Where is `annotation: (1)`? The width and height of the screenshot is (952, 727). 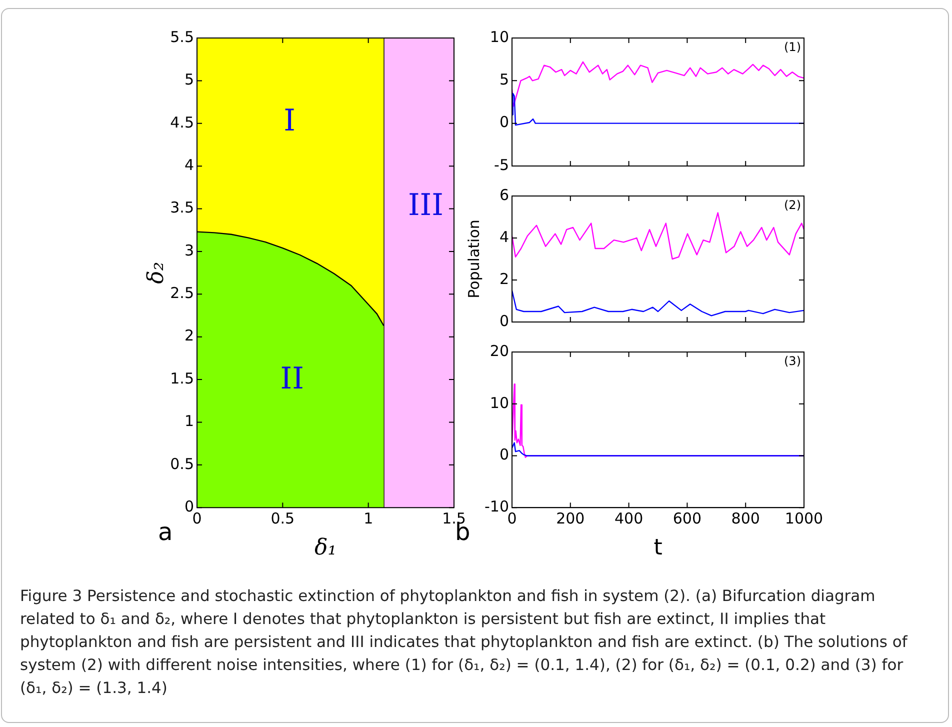 annotation: (1) is located at coordinates (792, 47).